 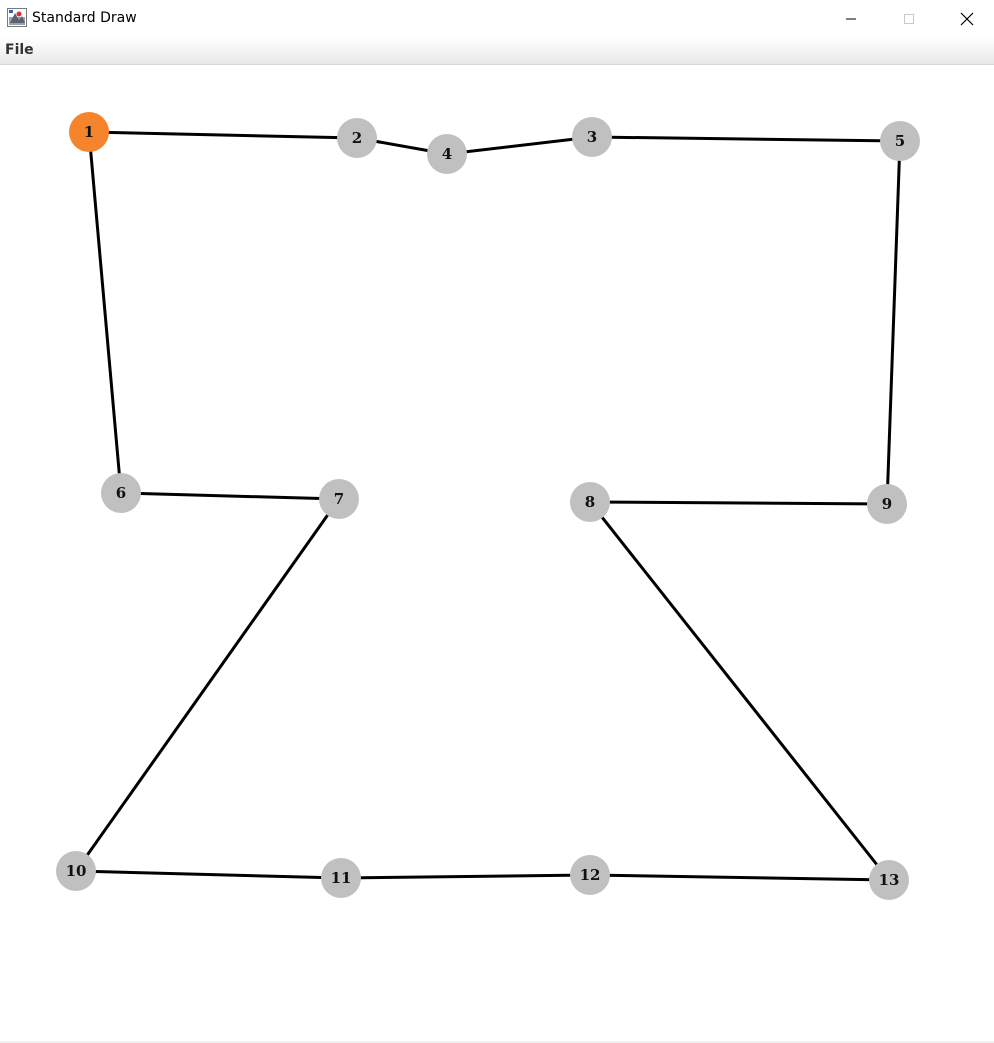 I want to click on node-4: 4, so click(x=447, y=154).